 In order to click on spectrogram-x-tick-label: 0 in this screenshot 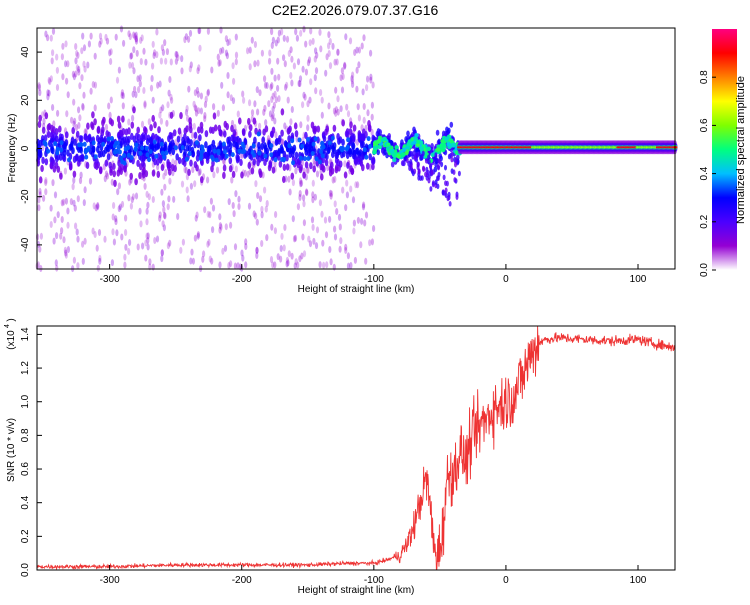, I will do `click(506, 279)`.